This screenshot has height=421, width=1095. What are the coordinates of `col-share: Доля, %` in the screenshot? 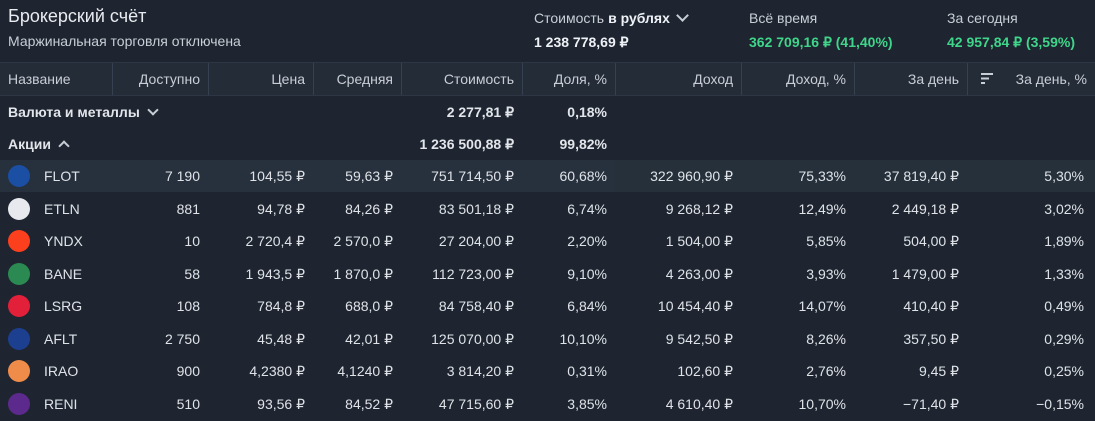 It's located at (568, 79).